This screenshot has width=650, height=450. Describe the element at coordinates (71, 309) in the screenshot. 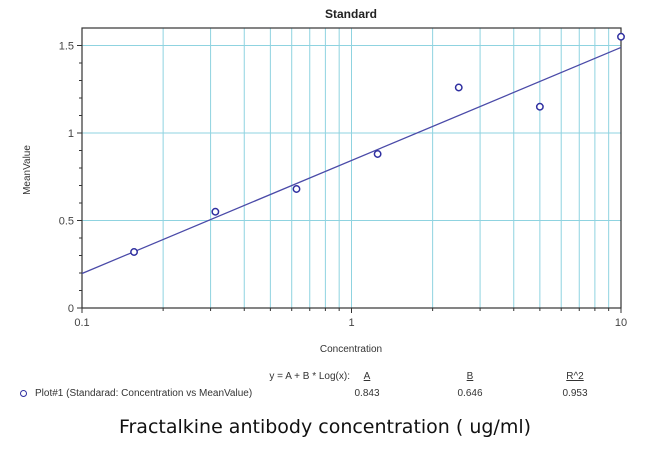

I see `y-tick-label: 0` at that location.